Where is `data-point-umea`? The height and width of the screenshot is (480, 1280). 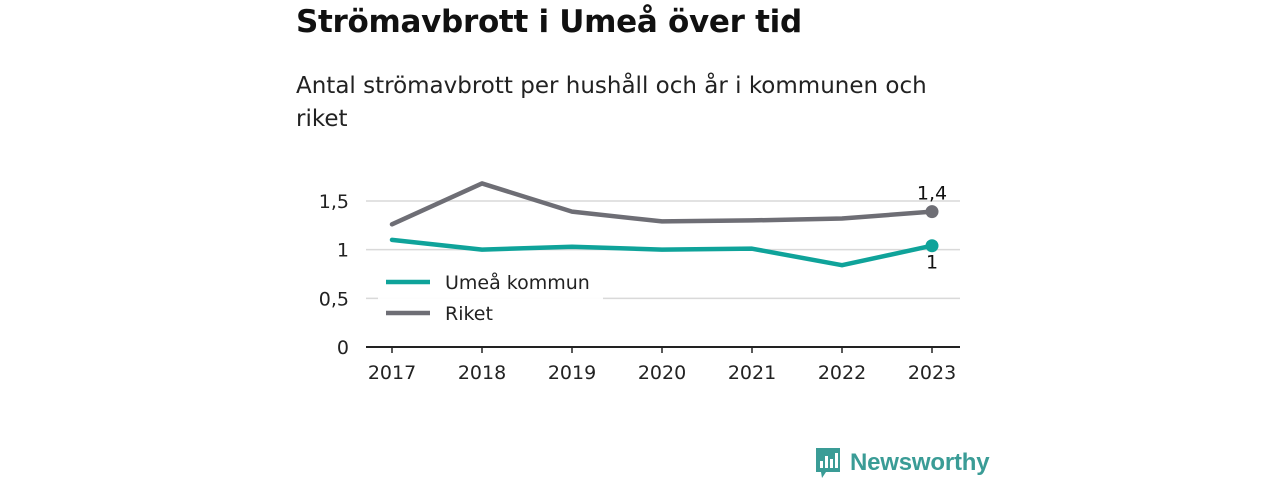
data-point-umea is located at coordinates (932, 246).